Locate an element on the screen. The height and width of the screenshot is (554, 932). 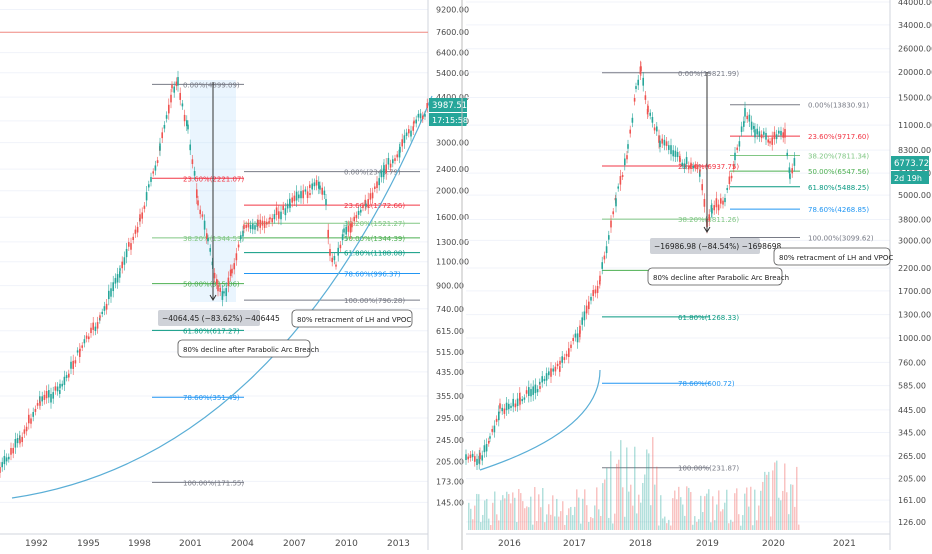
fib-level-label: 61.80%(1268.33) is located at coordinates (708, 318).